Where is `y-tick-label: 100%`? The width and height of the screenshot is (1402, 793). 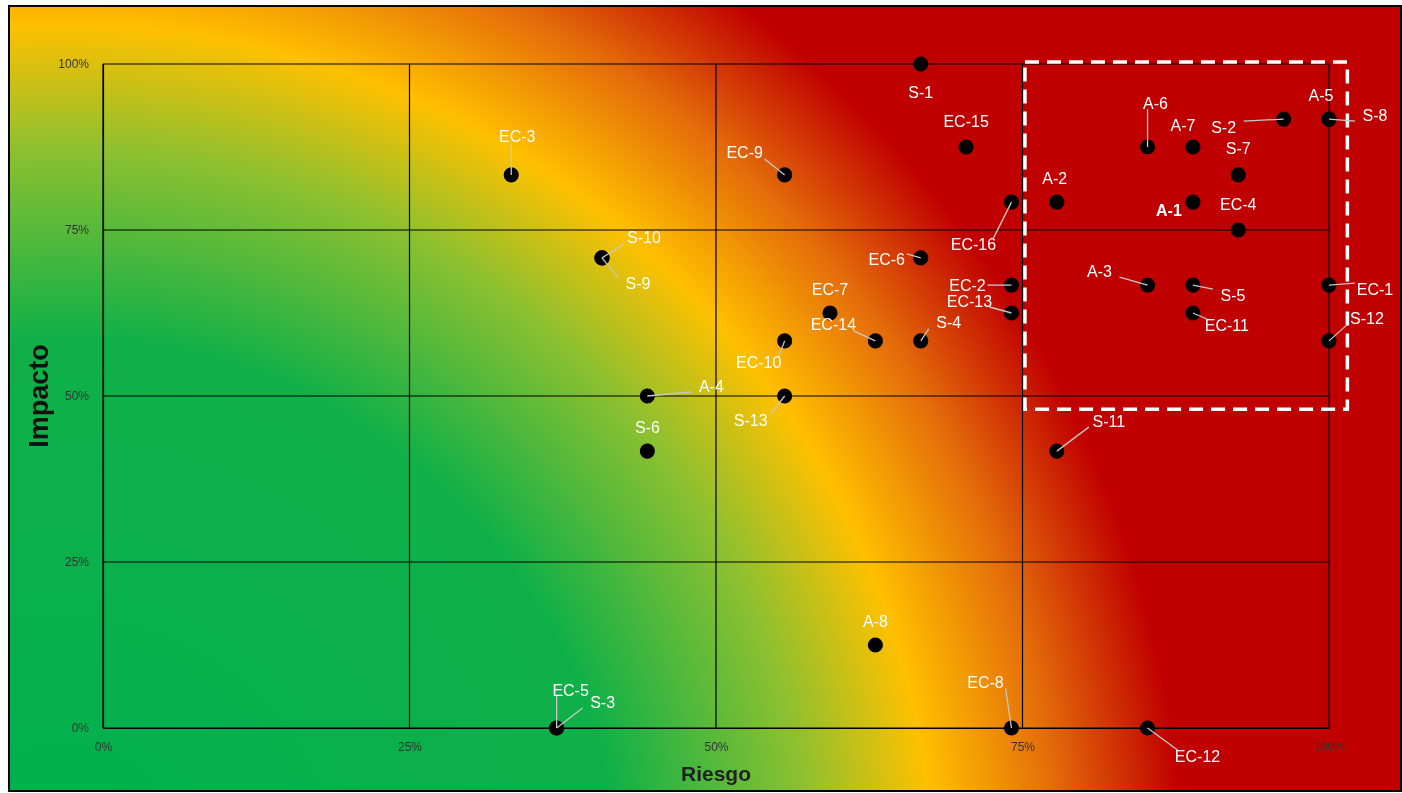 y-tick-label: 100% is located at coordinates (74, 64).